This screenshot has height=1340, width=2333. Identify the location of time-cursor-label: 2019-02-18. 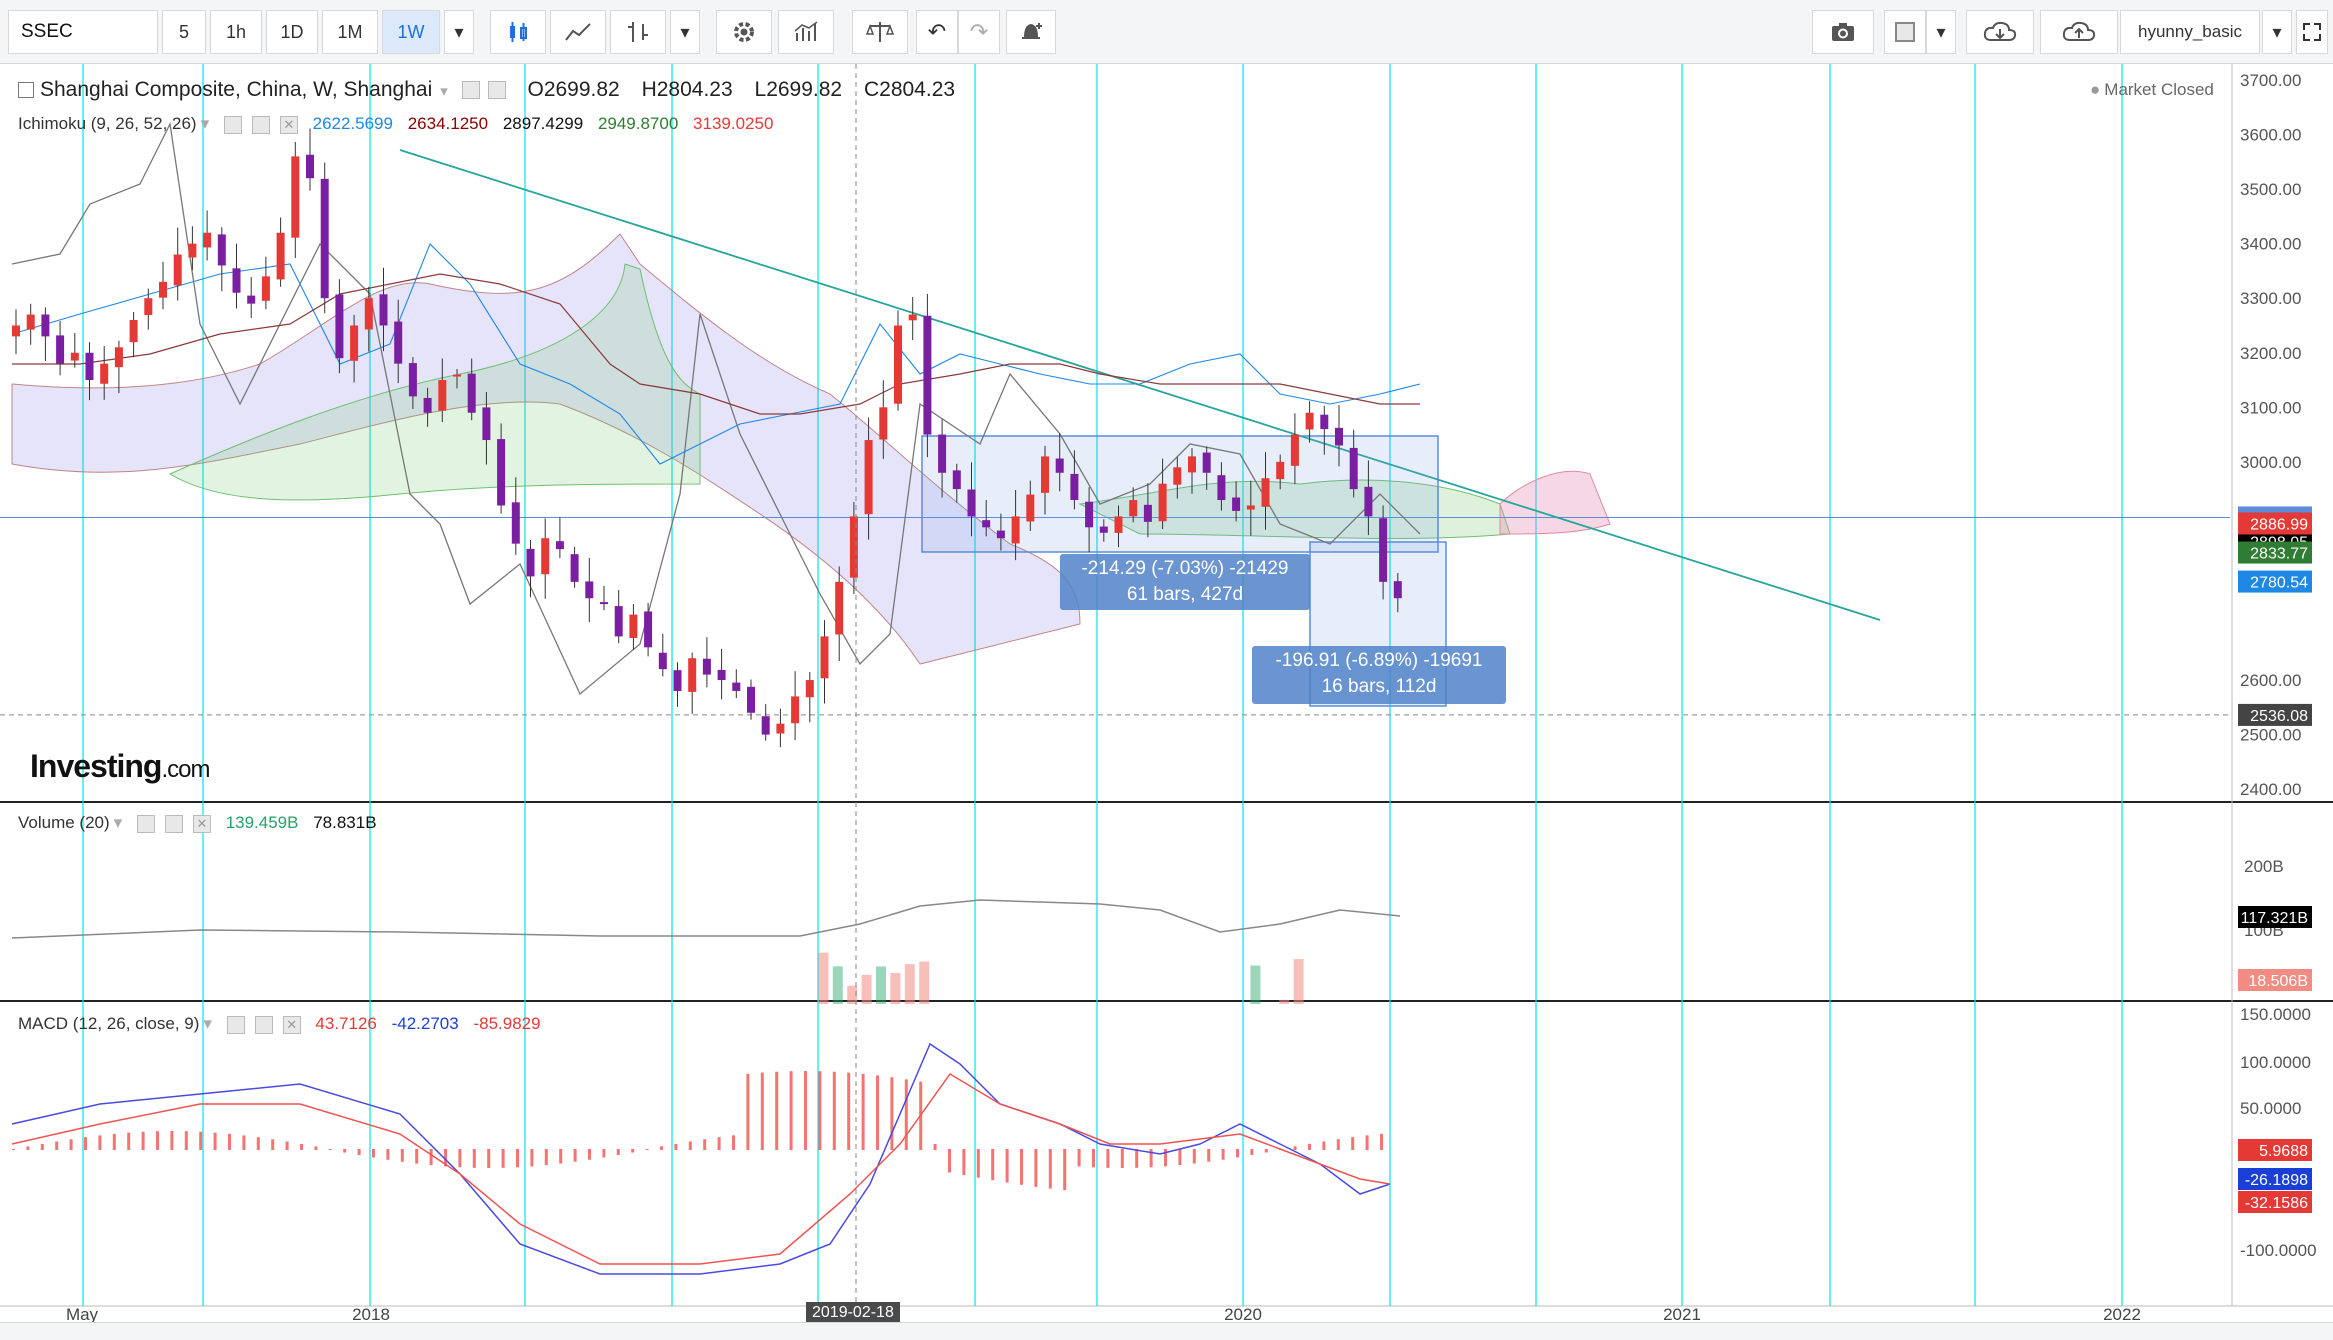
(853, 1313).